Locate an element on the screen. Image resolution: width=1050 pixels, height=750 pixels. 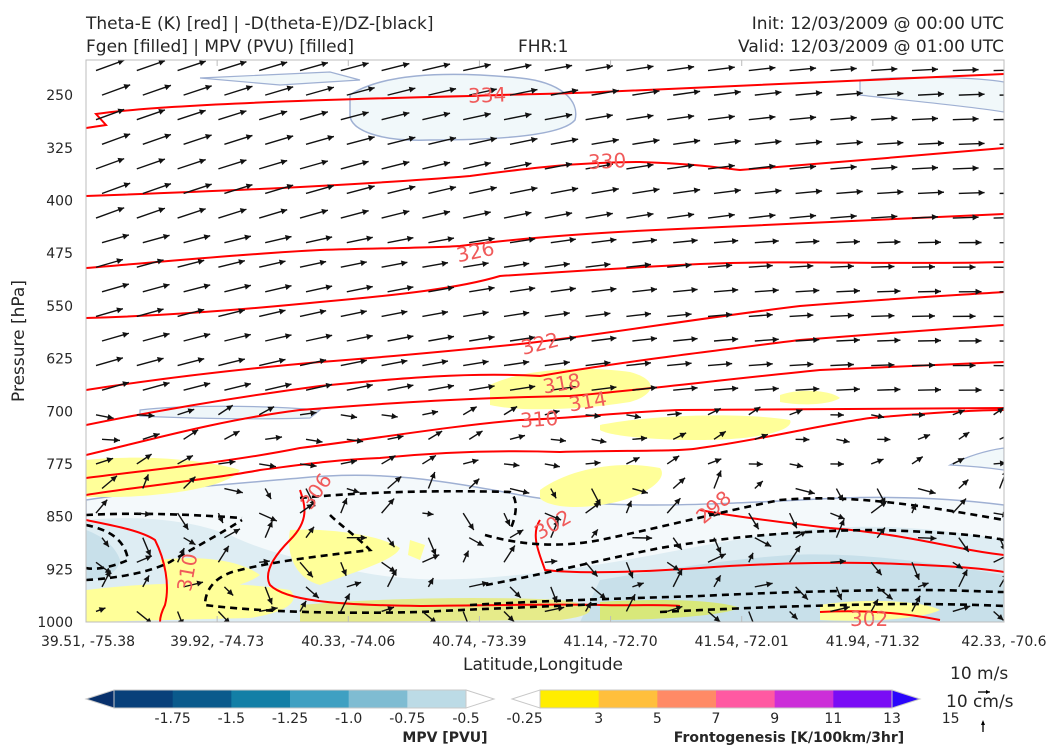
y-axis-ticks: 250 325 400 475 550 625 700 775 850 925 1000 is located at coordinates (55, 359).